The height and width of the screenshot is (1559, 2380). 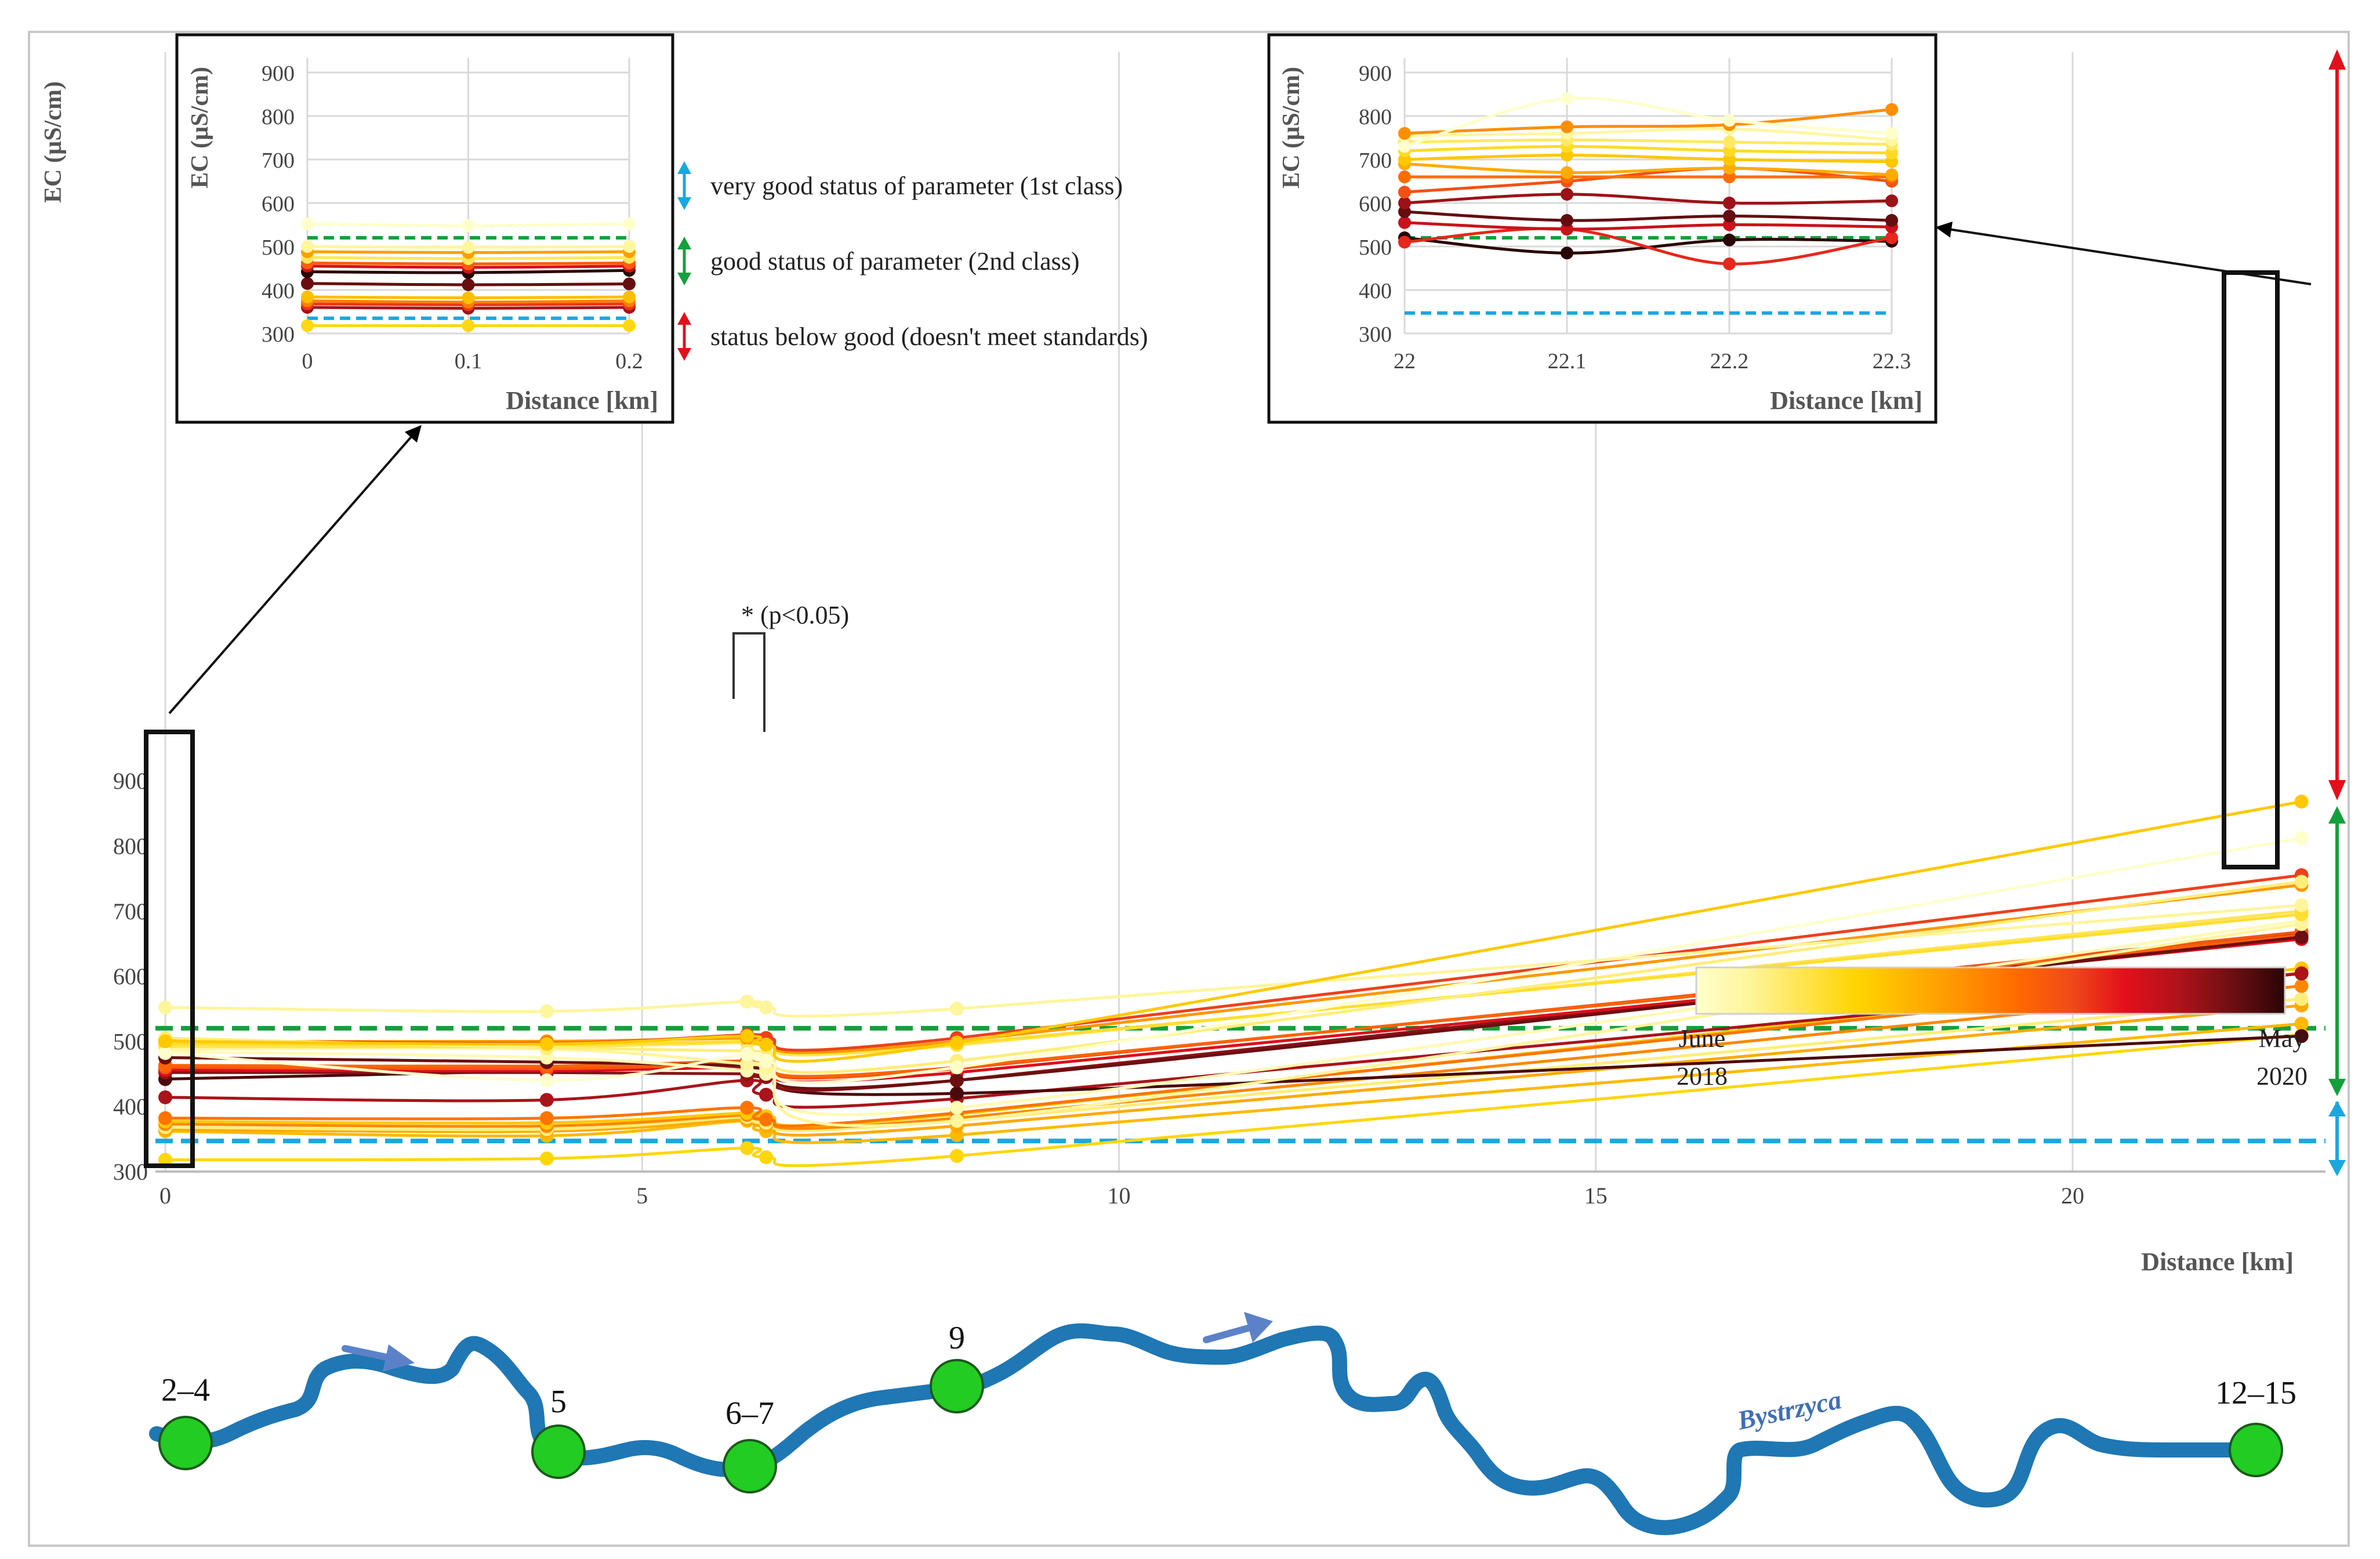 I want to click on x-tick-label: 20, so click(x=2072, y=1196).